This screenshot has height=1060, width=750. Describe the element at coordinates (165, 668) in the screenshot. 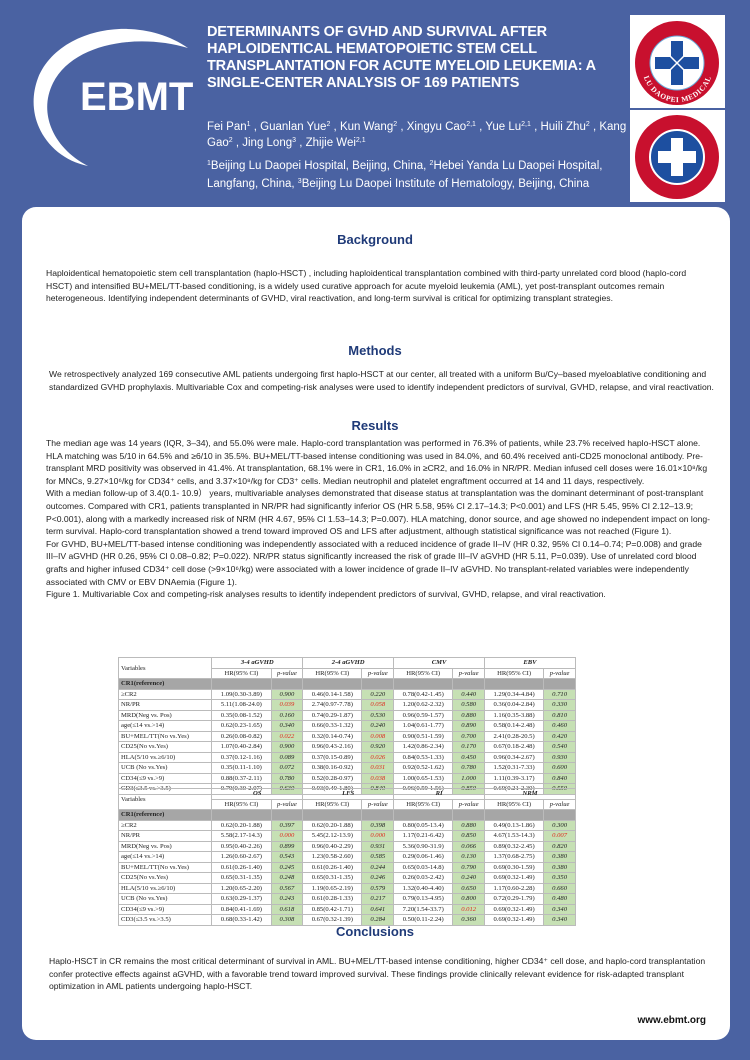

I see `variables-header: Variables` at that location.